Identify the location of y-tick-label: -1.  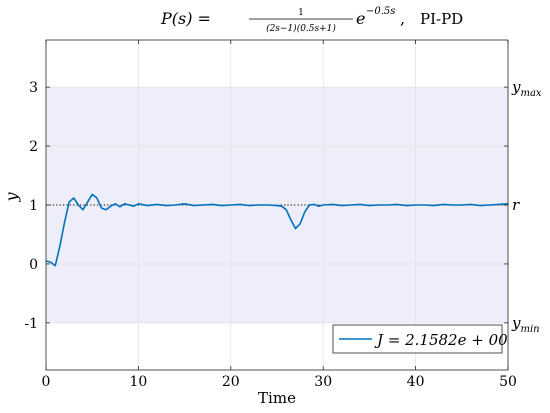
(31, 324).